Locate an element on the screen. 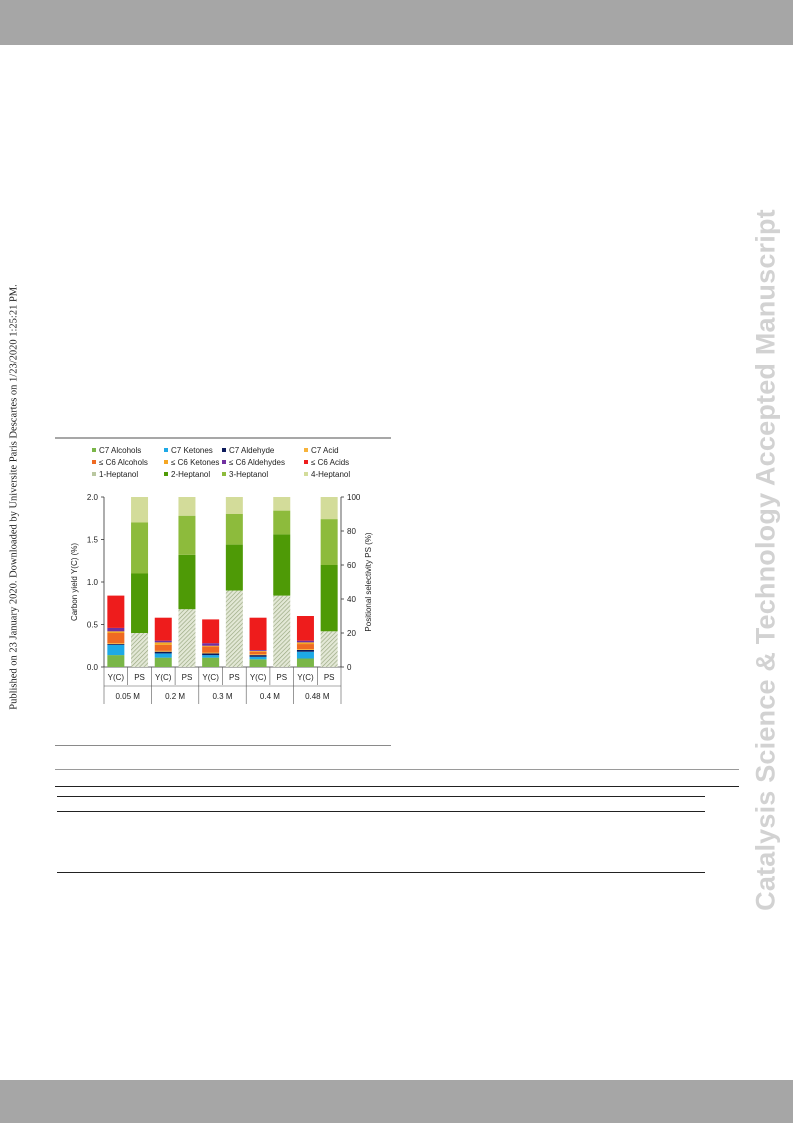  legend-label: 1-Heptanol is located at coordinates (118, 474).